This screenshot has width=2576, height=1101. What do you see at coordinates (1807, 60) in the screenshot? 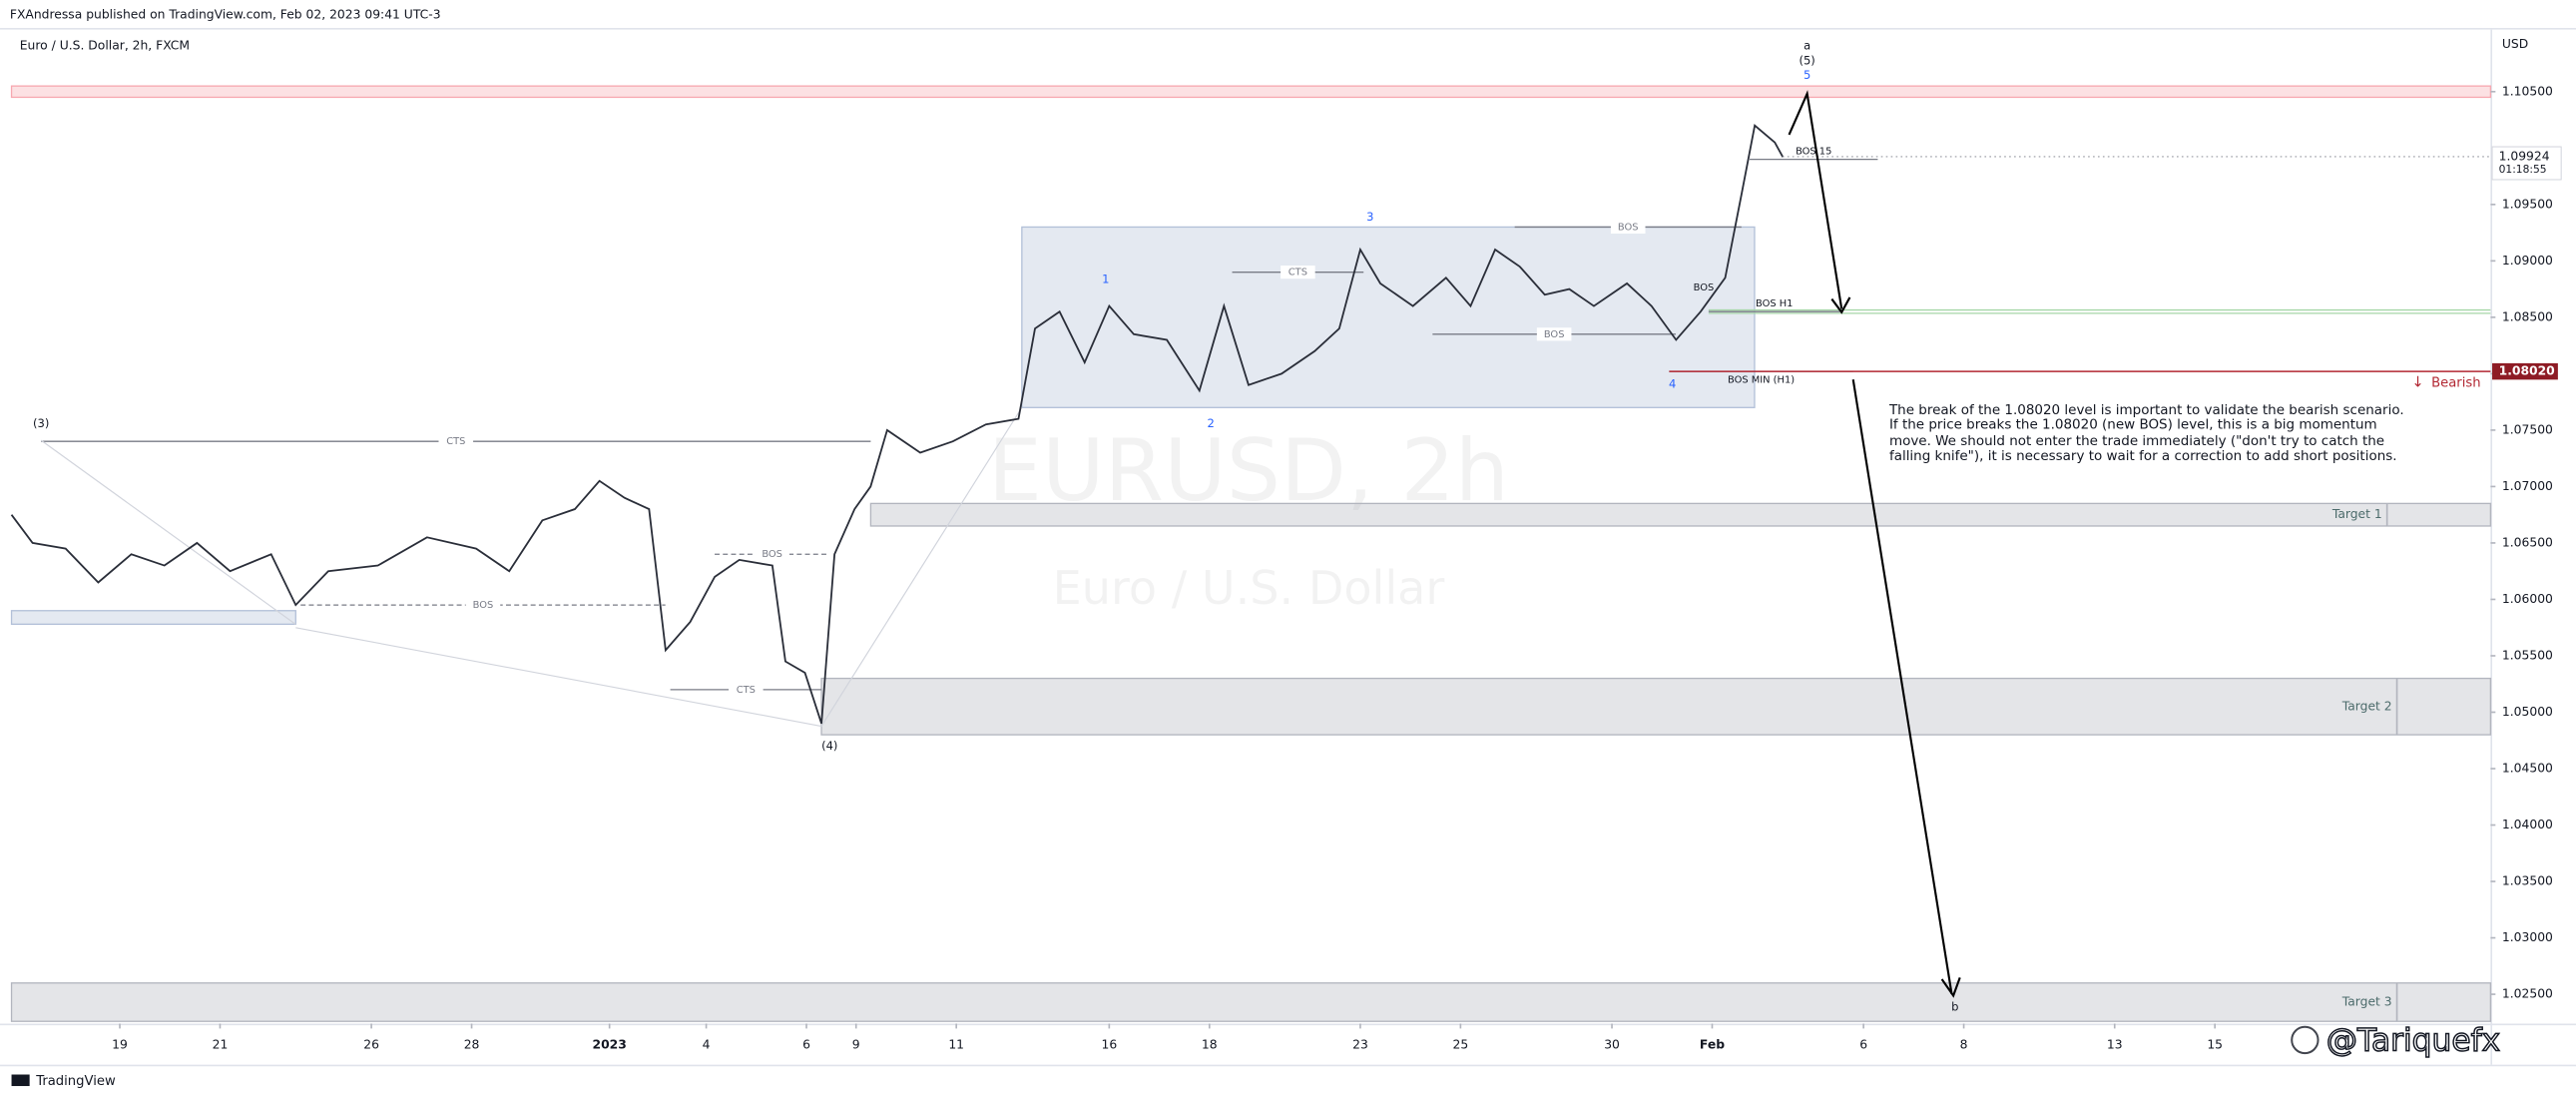
I see `wave-label: (5)` at bounding box center [1807, 60].